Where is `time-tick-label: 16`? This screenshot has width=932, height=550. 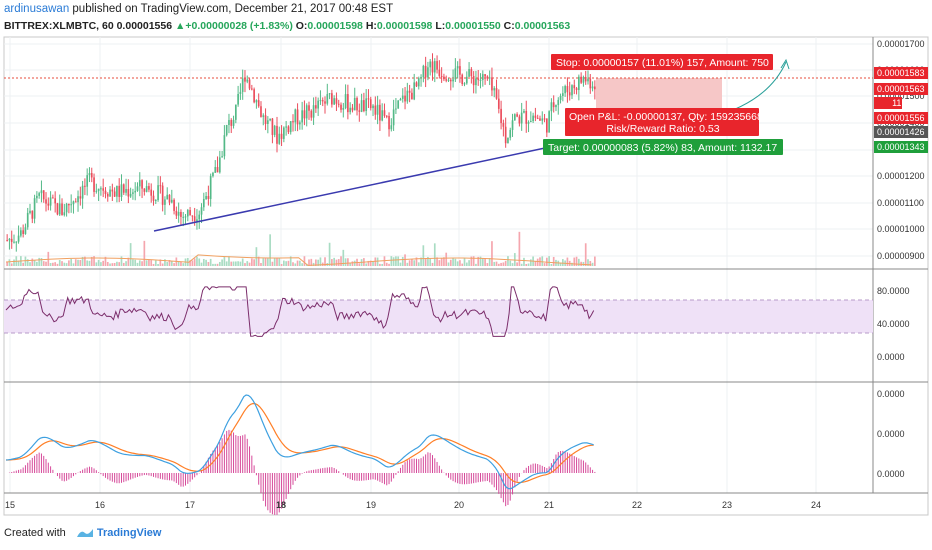 time-tick-label: 16 is located at coordinates (100, 505).